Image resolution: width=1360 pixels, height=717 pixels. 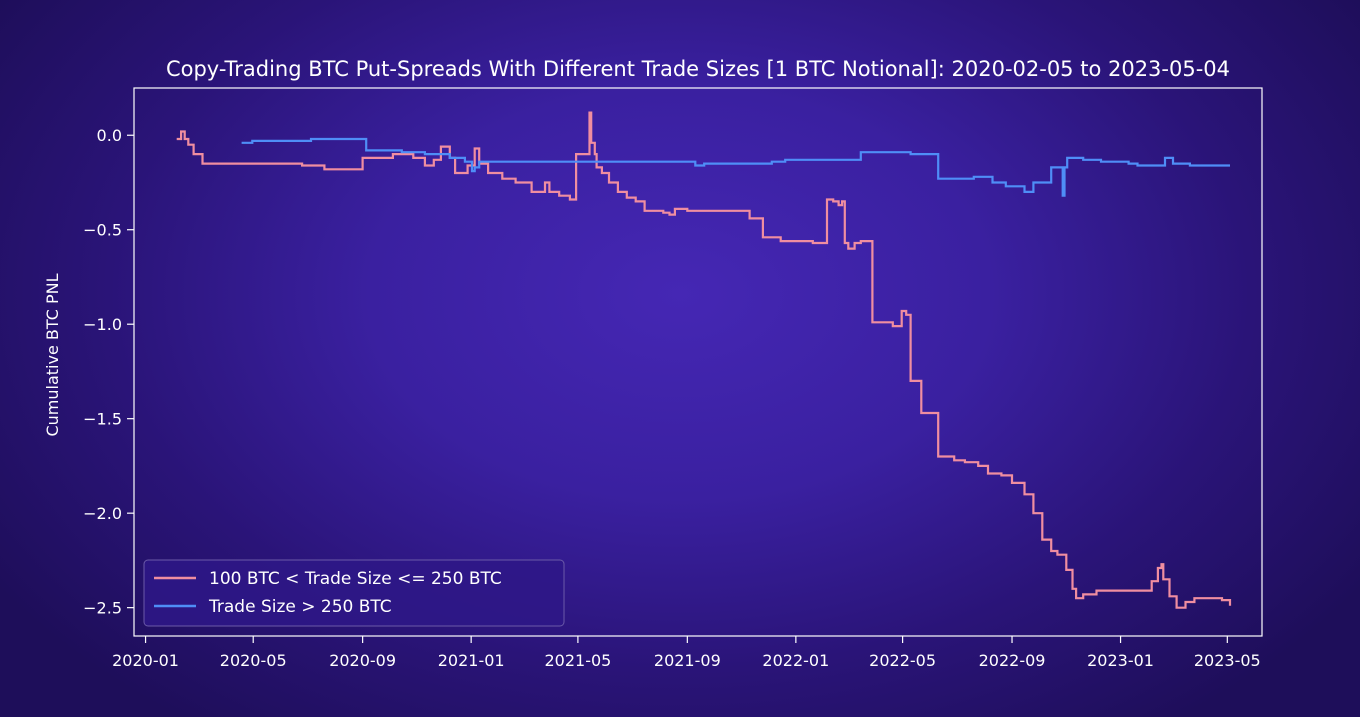 I want to click on x-tick-label: 2020-05, so click(x=253, y=660).